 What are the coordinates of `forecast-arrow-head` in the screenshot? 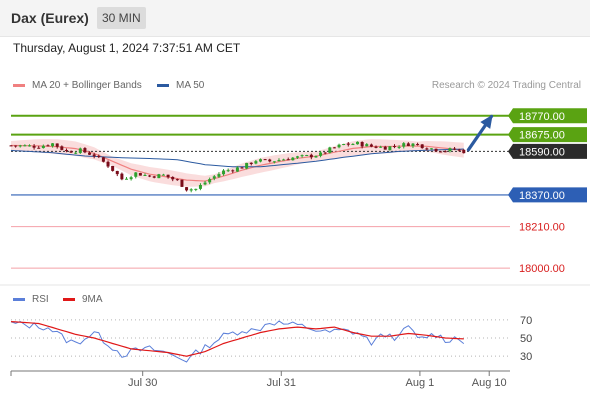 It's located at (486, 121).